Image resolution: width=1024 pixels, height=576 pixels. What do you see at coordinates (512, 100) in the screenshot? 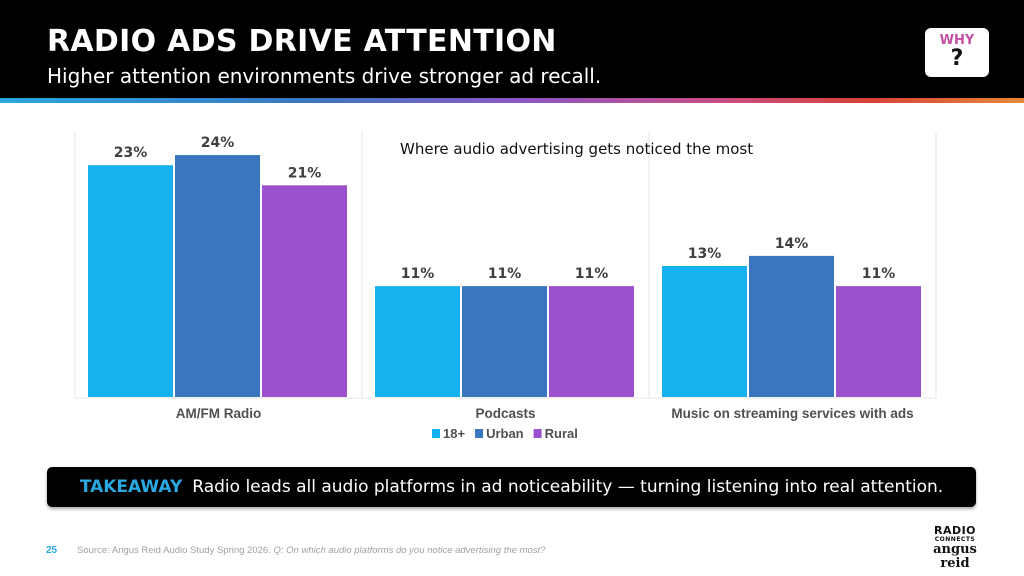
I see `gradient-divider` at bounding box center [512, 100].